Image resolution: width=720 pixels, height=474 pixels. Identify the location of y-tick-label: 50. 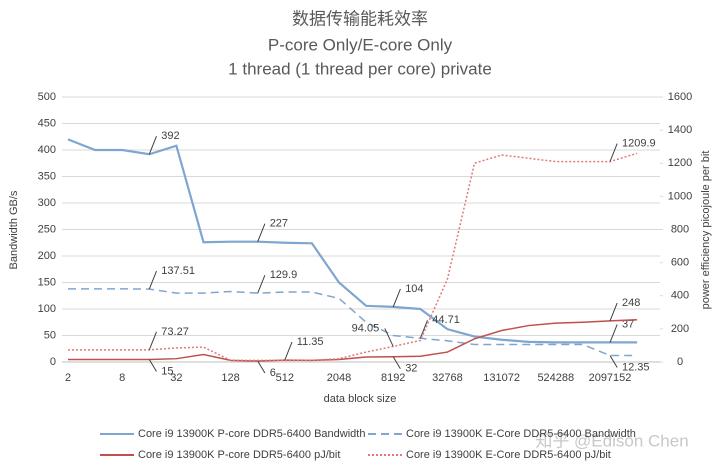
(50, 335).